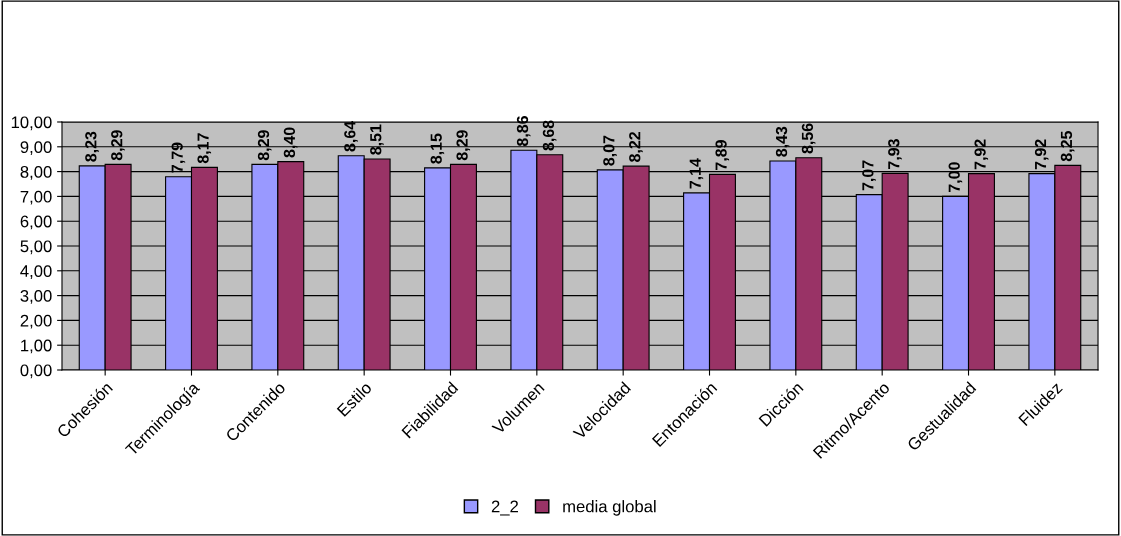  I want to click on y-tick-label: 1,00, so click(36, 346).